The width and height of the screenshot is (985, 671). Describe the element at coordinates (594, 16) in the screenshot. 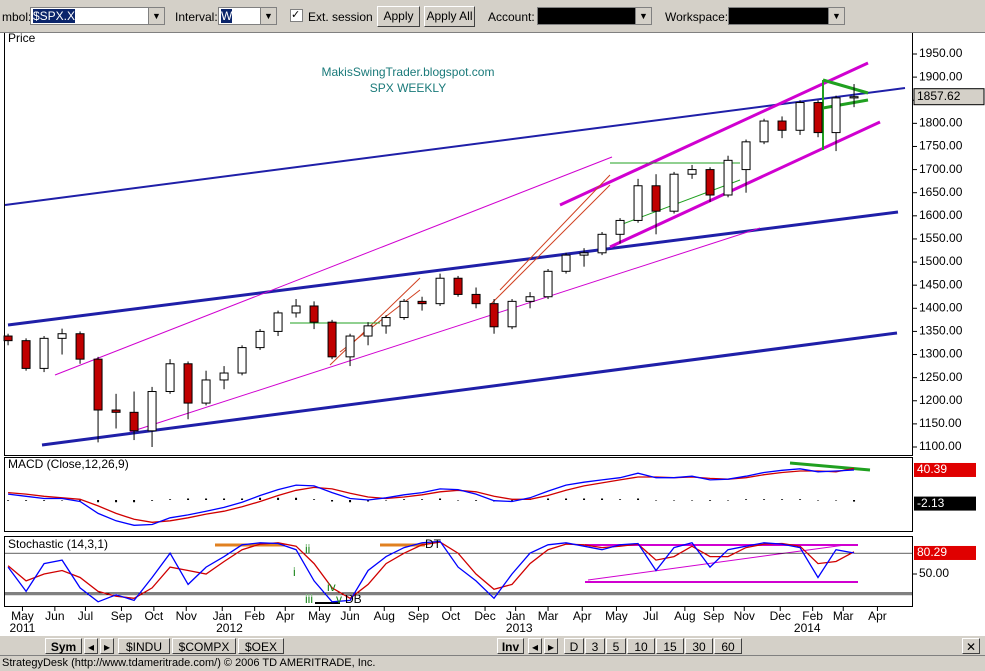

I see `account-select: ▼` at that location.